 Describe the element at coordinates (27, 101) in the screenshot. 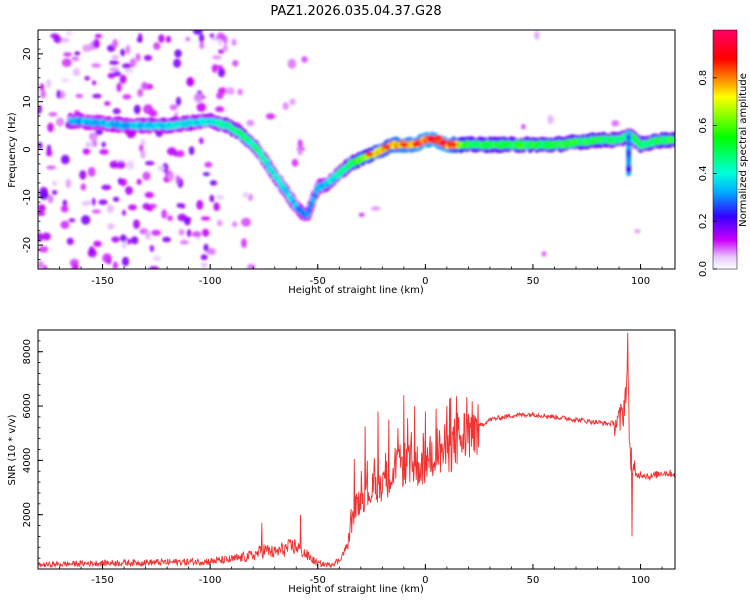

I see `y-tick-label: 10` at that location.